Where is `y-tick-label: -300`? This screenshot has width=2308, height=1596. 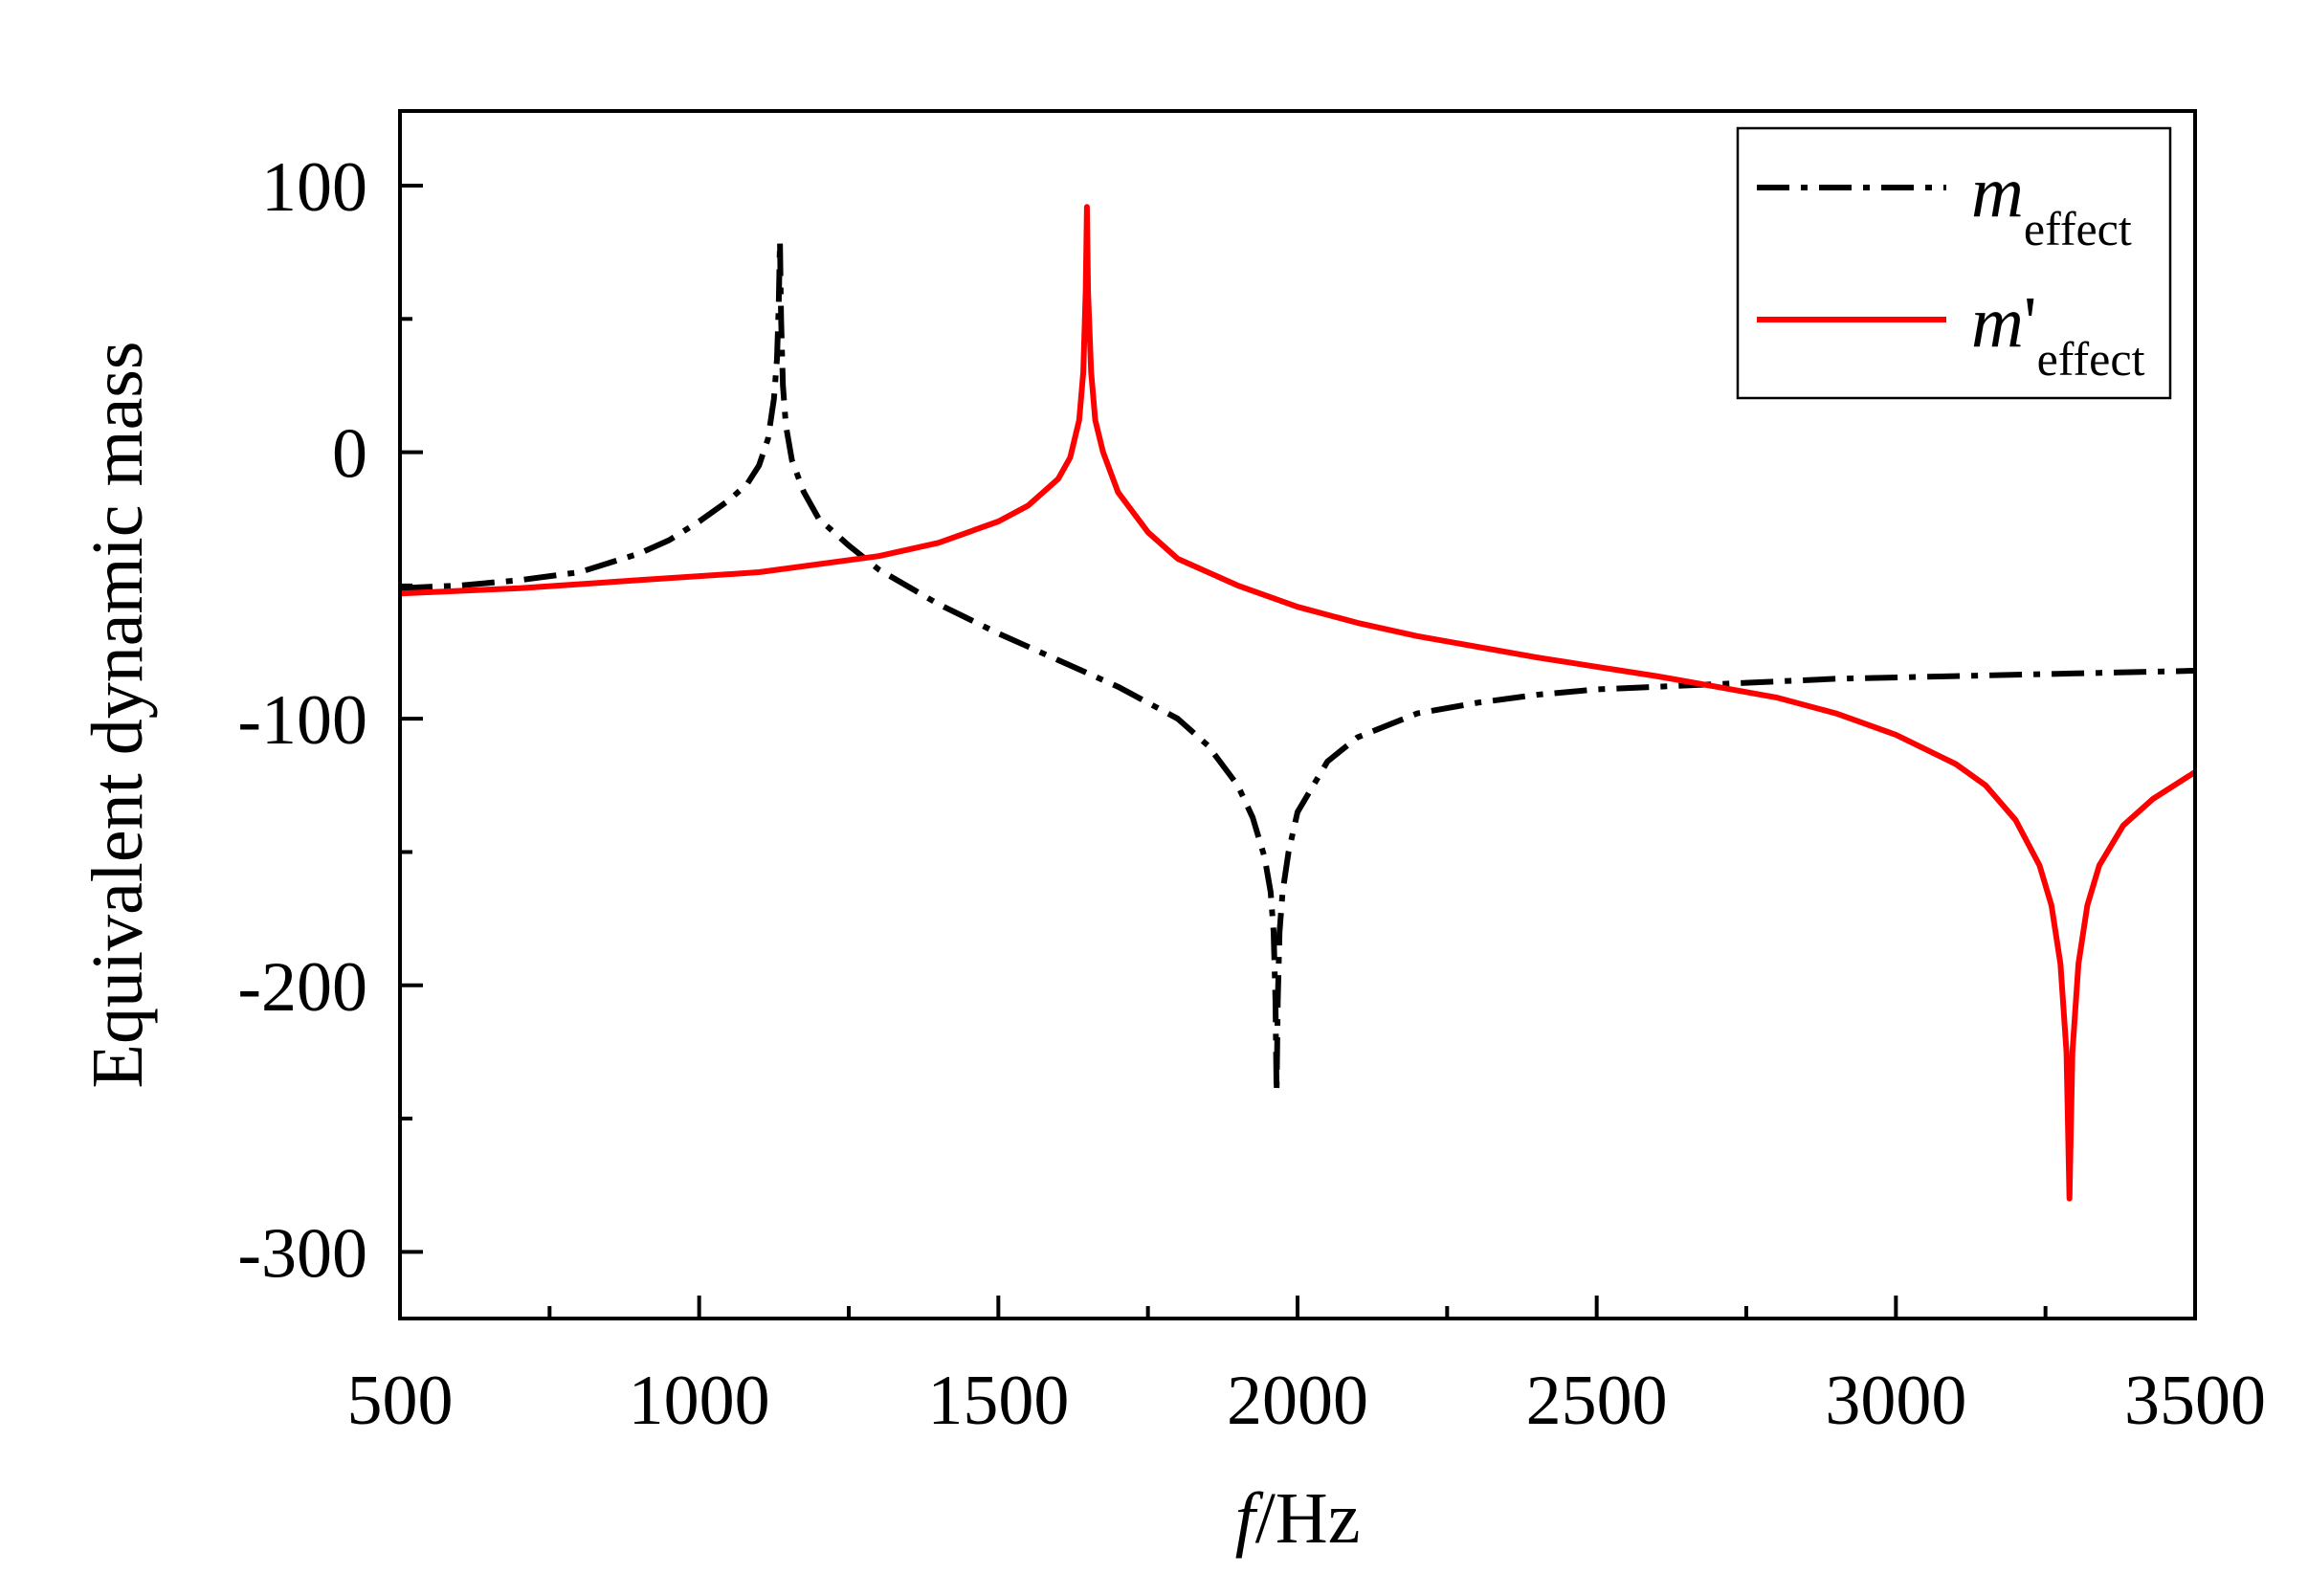
y-tick-label: -300 is located at coordinates (302, 1254).